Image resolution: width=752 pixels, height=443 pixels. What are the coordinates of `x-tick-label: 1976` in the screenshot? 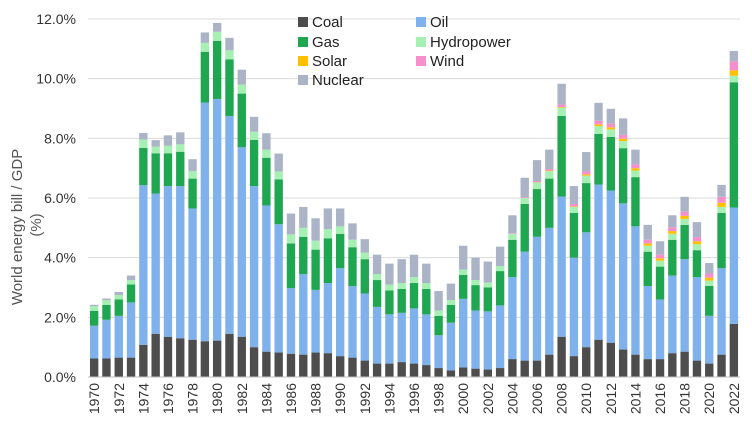 It's located at (168, 398).